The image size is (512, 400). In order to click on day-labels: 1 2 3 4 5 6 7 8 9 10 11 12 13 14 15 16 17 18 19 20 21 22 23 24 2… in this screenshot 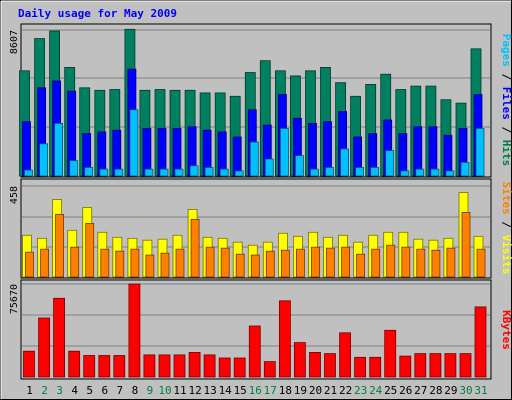, I will do `click(256, 390)`.